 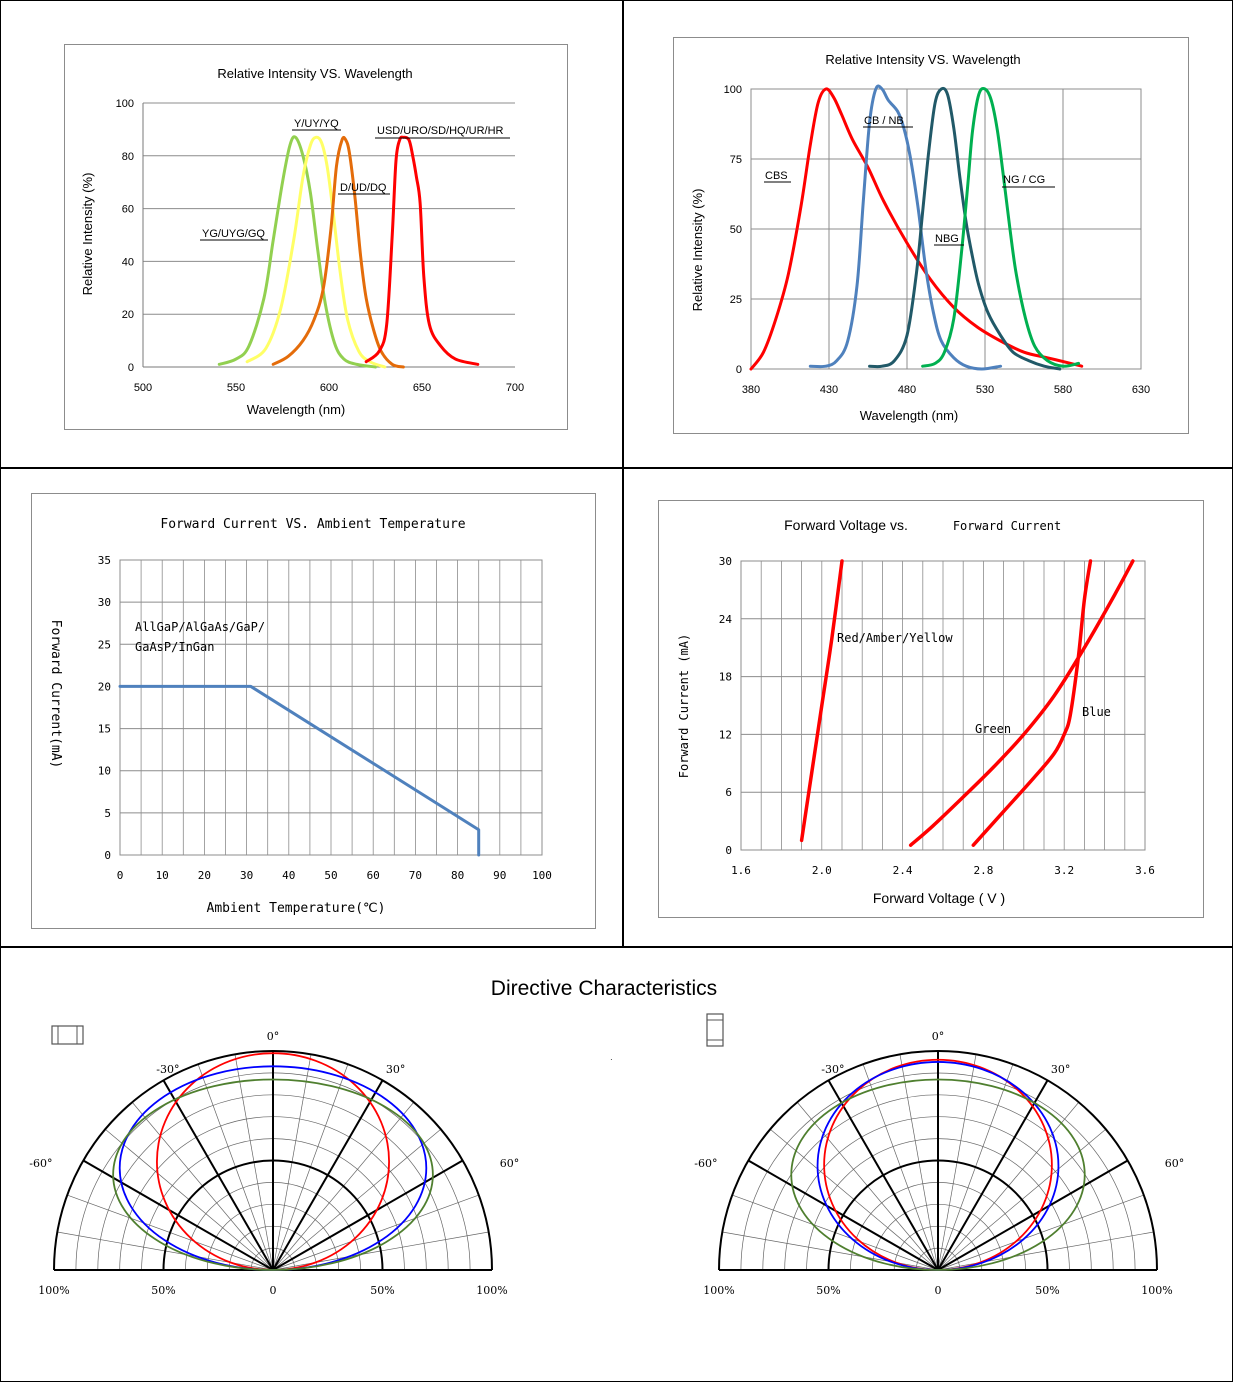 What do you see at coordinates (422, 388) in the screenshot?
I see `x-tick-label: 650` at bounding box center [422, 388].